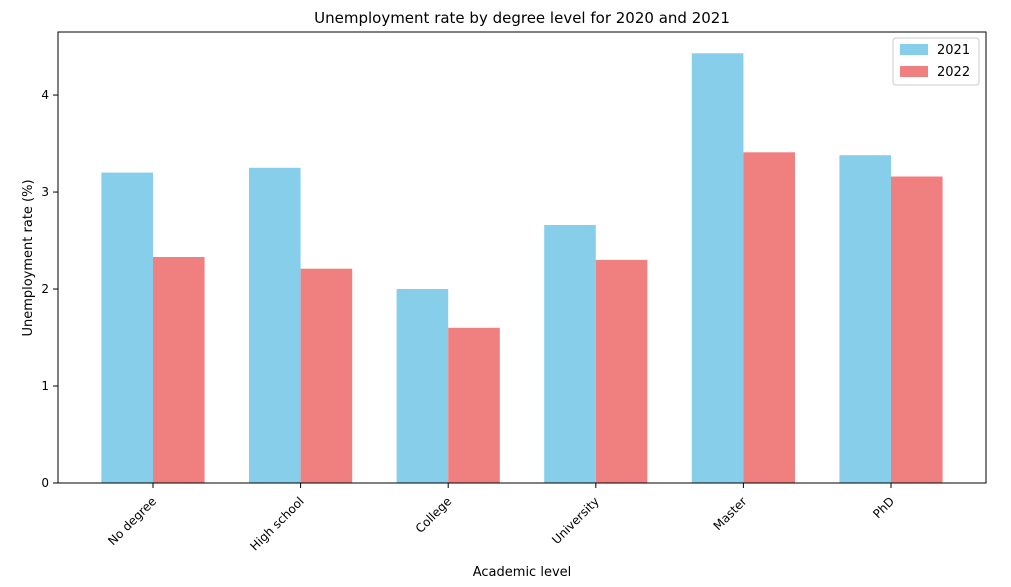  What do you see at coordinates (953, 72) in the screenshot?
I see `legend-label: 2022` at bounding box center [953, 72].